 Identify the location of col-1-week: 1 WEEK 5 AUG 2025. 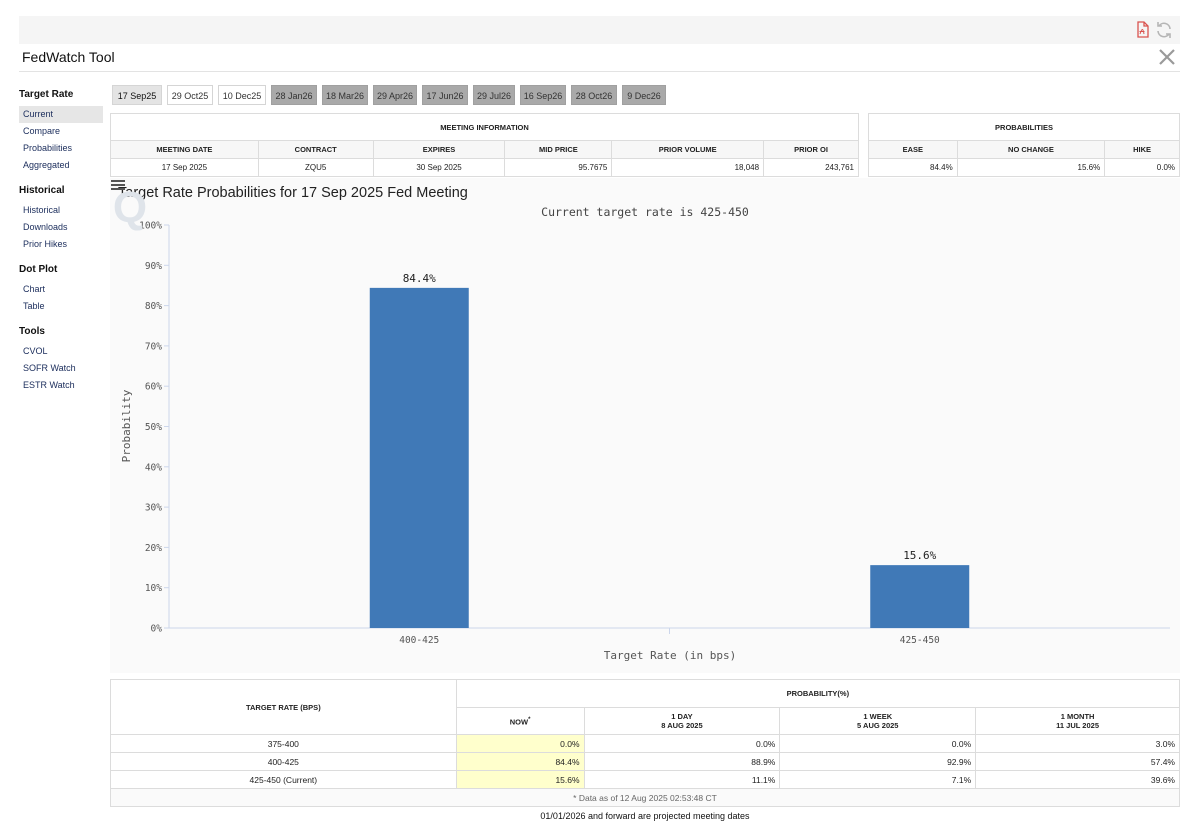
(878, 721).